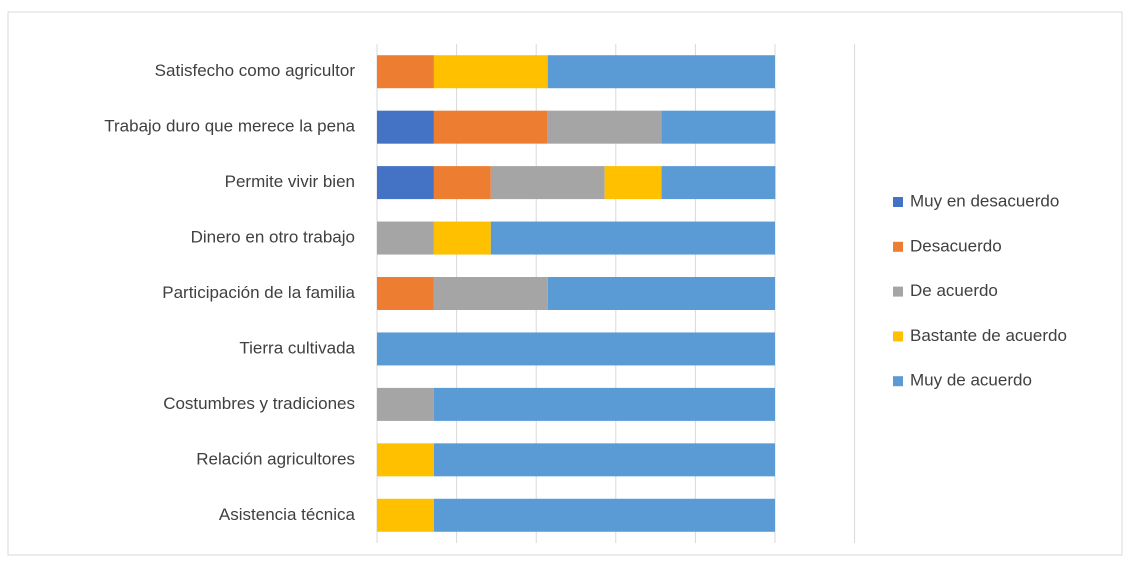 The image size is (1130, 566). I want to click on y-tick-label: Relación agricultores, so click(275, 458).